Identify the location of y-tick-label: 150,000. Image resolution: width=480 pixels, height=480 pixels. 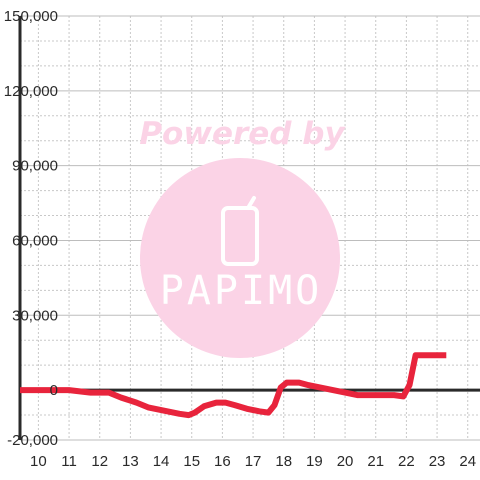
(31, 16).